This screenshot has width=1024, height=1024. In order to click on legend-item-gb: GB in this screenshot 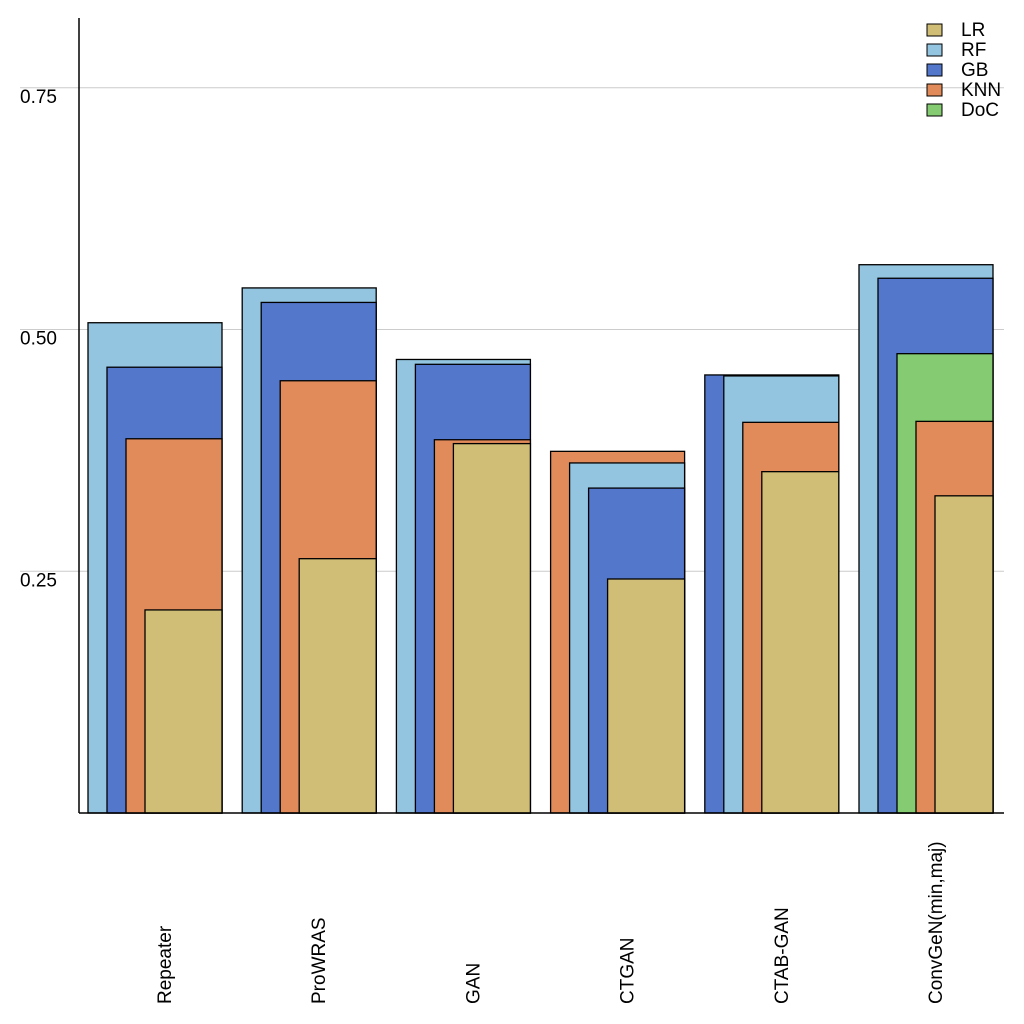, I will do `click(957, 70)`.